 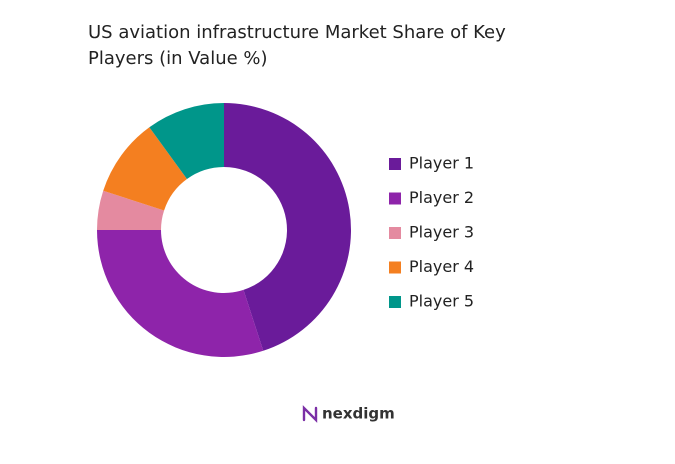 What do you see at coordinates (441, 197) in the screenshot?
I see `legend-label: Player 2` at bounding box center [441, 197].